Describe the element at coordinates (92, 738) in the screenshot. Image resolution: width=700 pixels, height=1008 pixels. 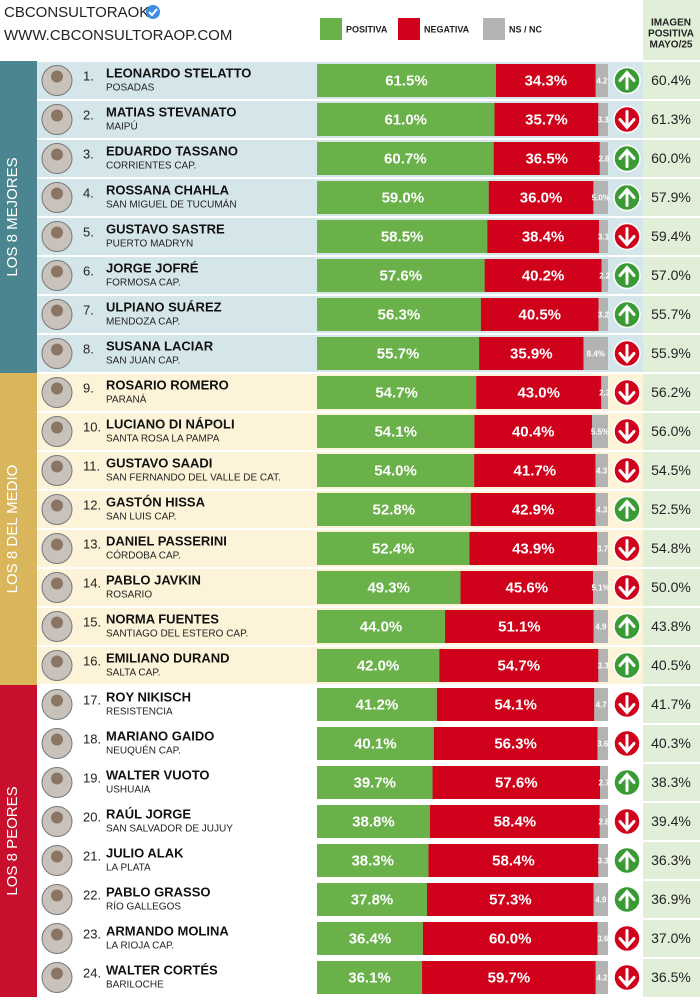
I see `rank: 18.` at that location.